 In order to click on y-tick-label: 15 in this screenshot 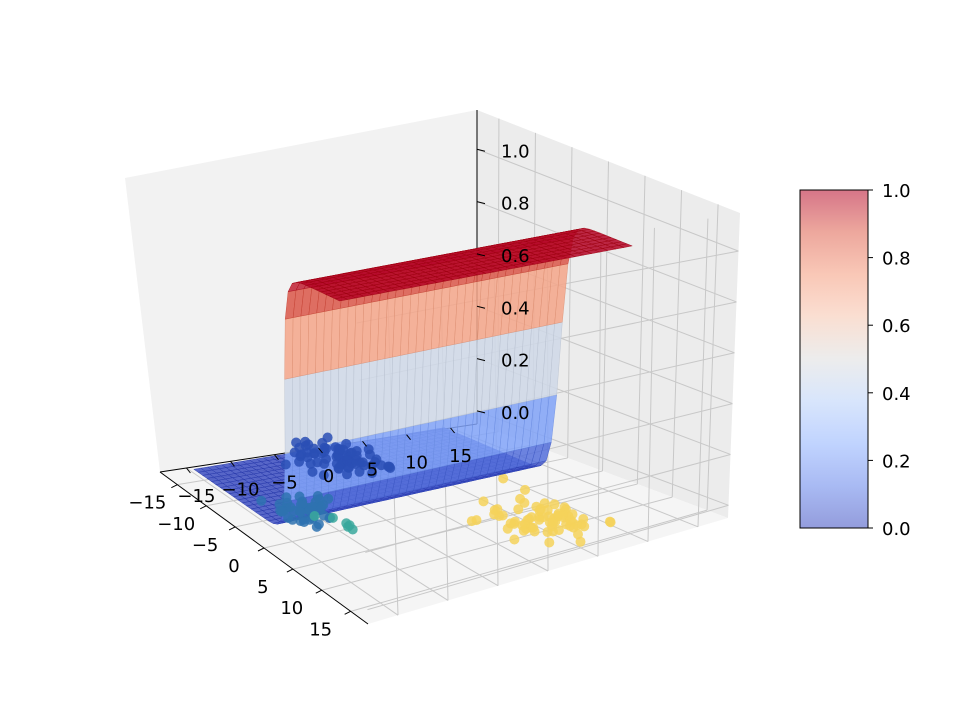, I will do `click(460, 456)`.